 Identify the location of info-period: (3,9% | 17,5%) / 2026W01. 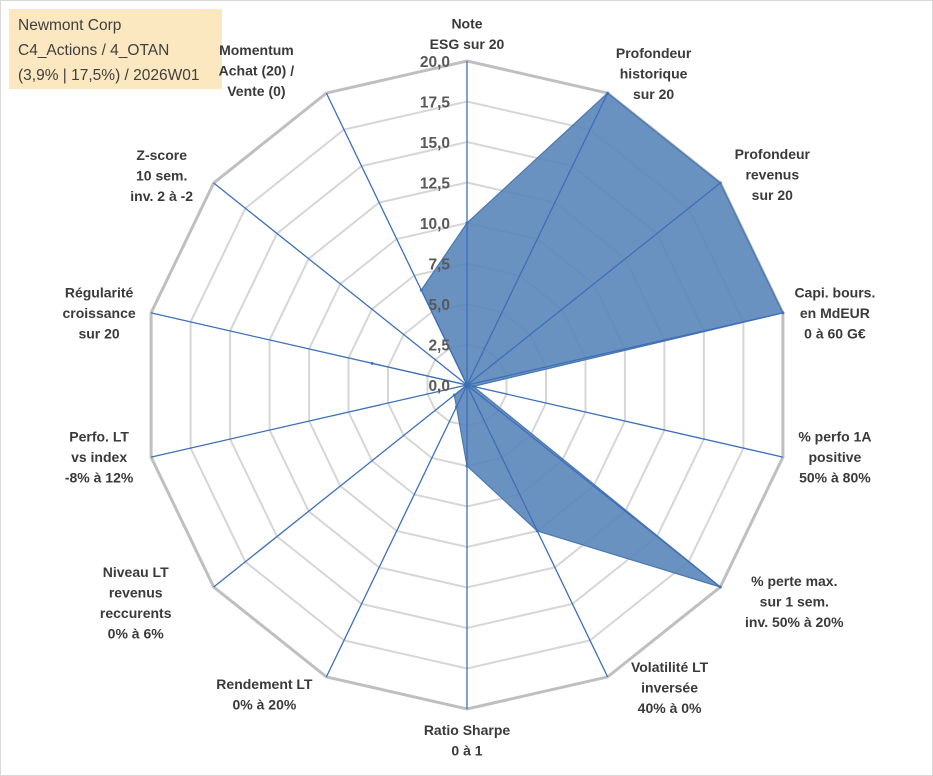
(109, 75).